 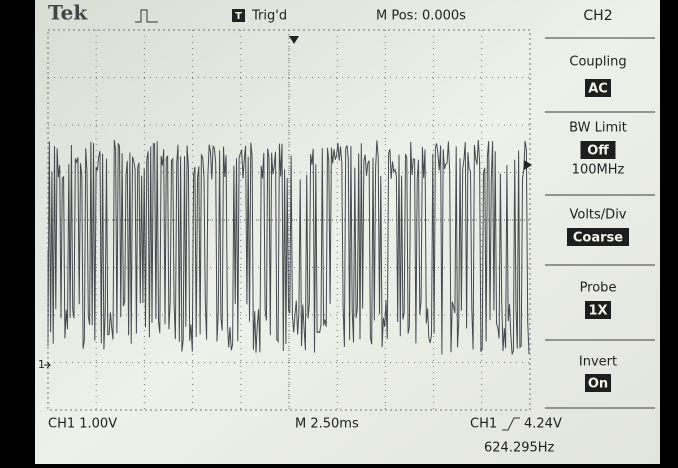 I want to click on menu-value: 1X, so click(x=597, y=311).